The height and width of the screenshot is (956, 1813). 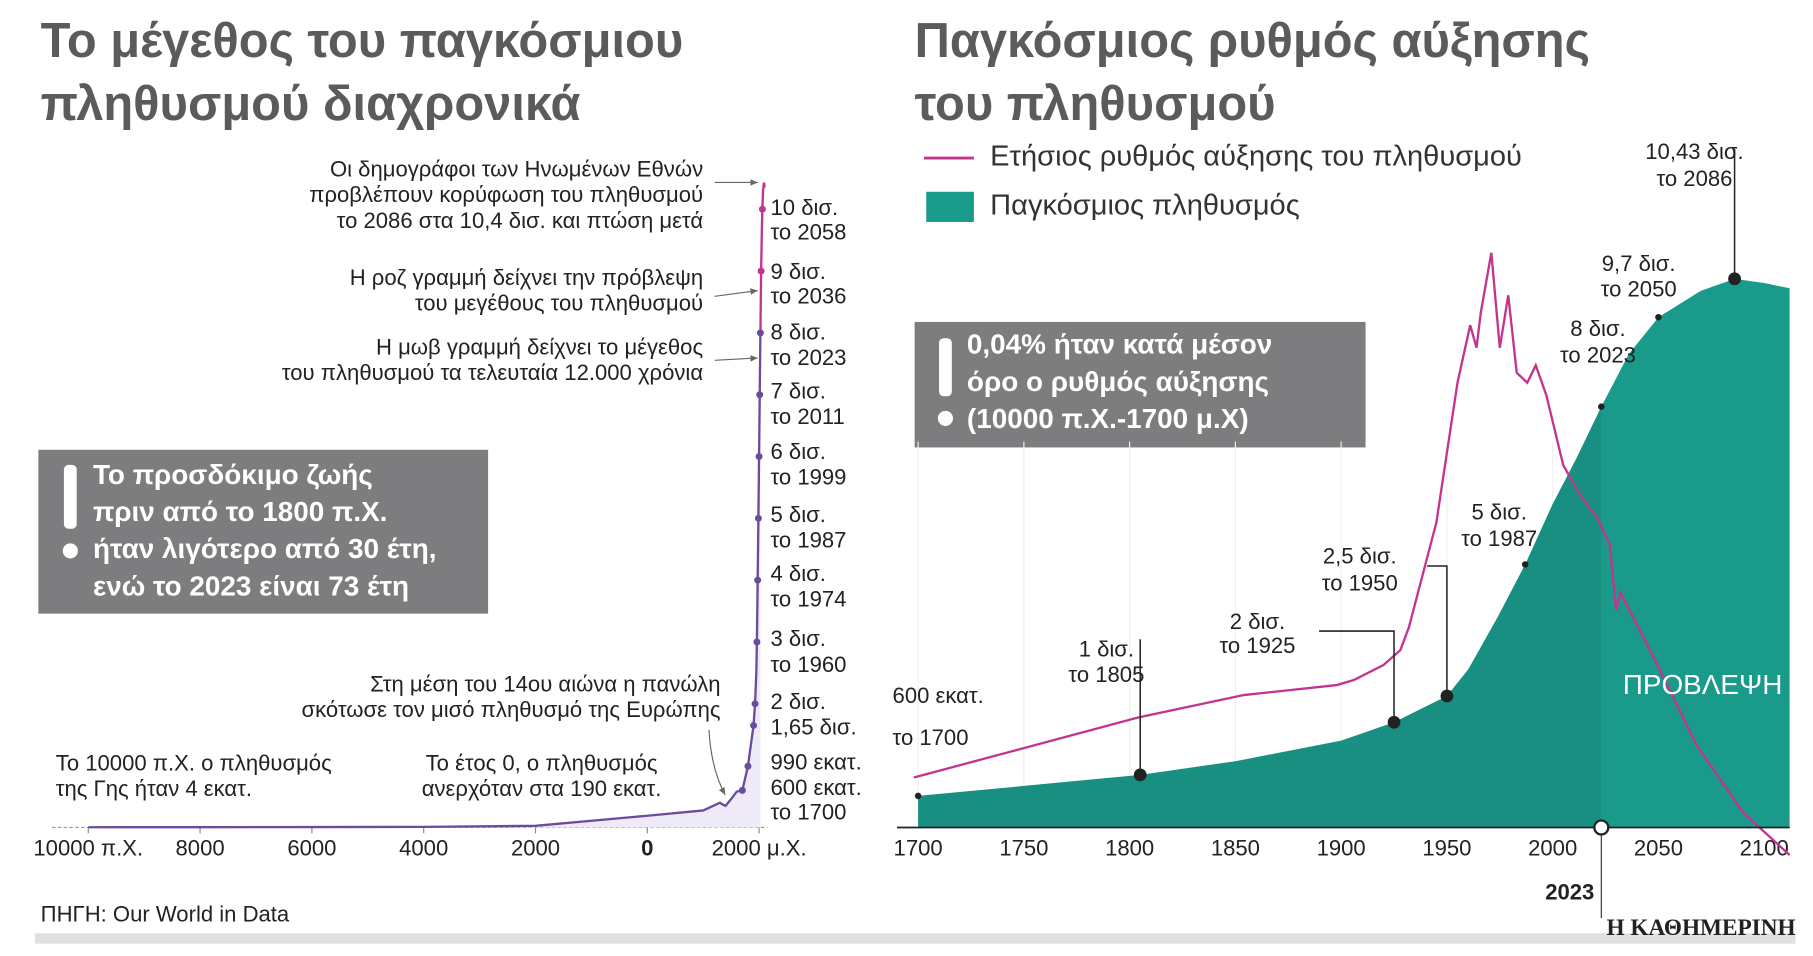 What do you see at coordinates (762, 257) in the screenshot?
I see `line` at bounding box center [762, 257].